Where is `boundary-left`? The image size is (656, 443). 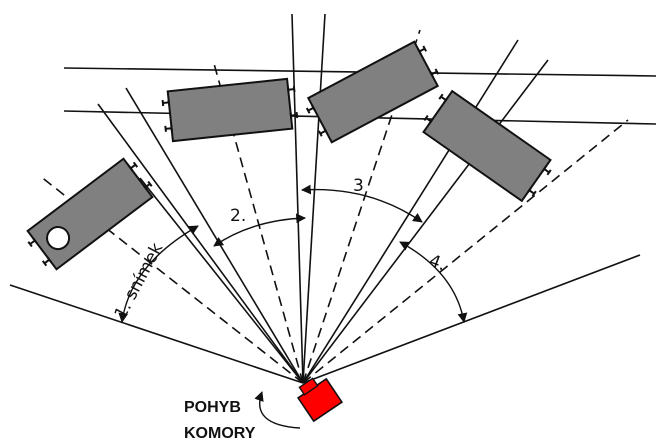
boundary-left is located at coordinates (156, 334).